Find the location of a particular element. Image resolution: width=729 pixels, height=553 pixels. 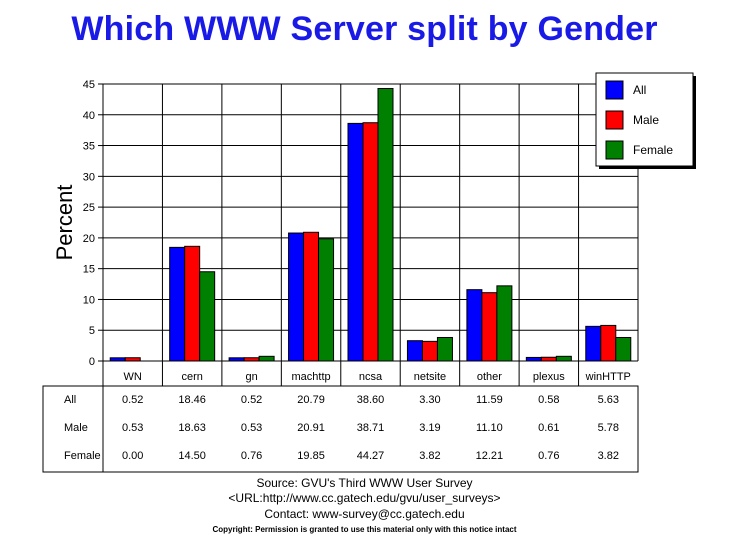

table-cell-all: 0.58 is located at coordinates (548, 400).